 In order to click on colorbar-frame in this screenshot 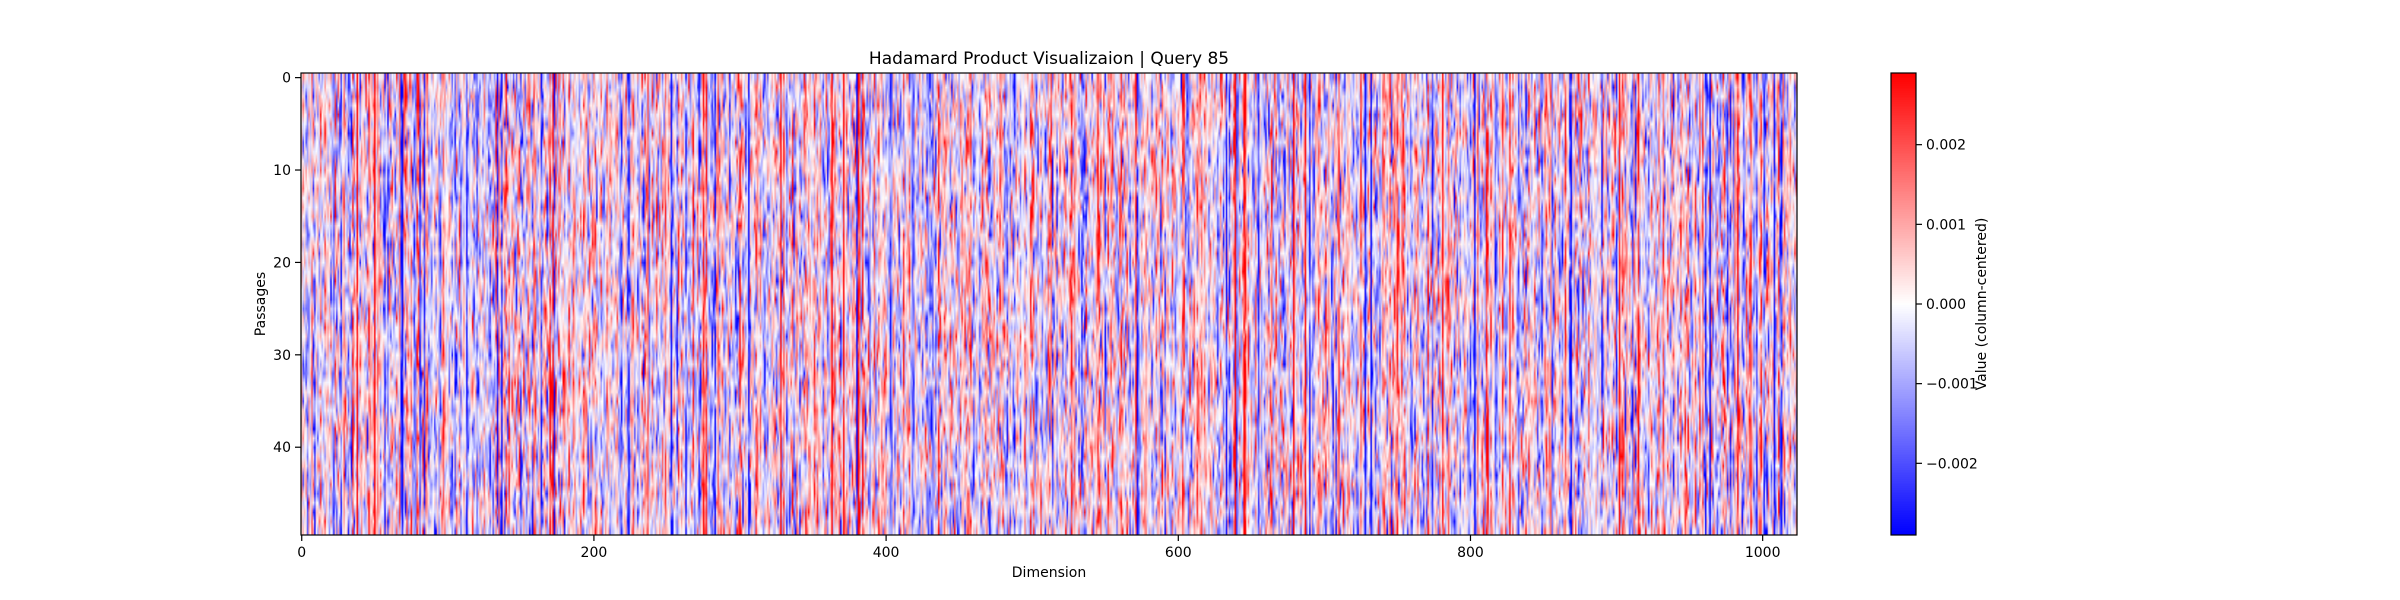, I will do `click(1903, 304)`.